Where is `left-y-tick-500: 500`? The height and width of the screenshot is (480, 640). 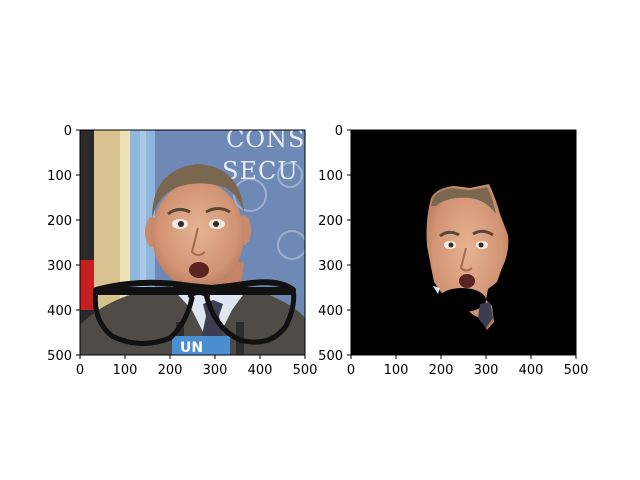 left-y-tick-500: 500 is located at coordinates (59, 356).